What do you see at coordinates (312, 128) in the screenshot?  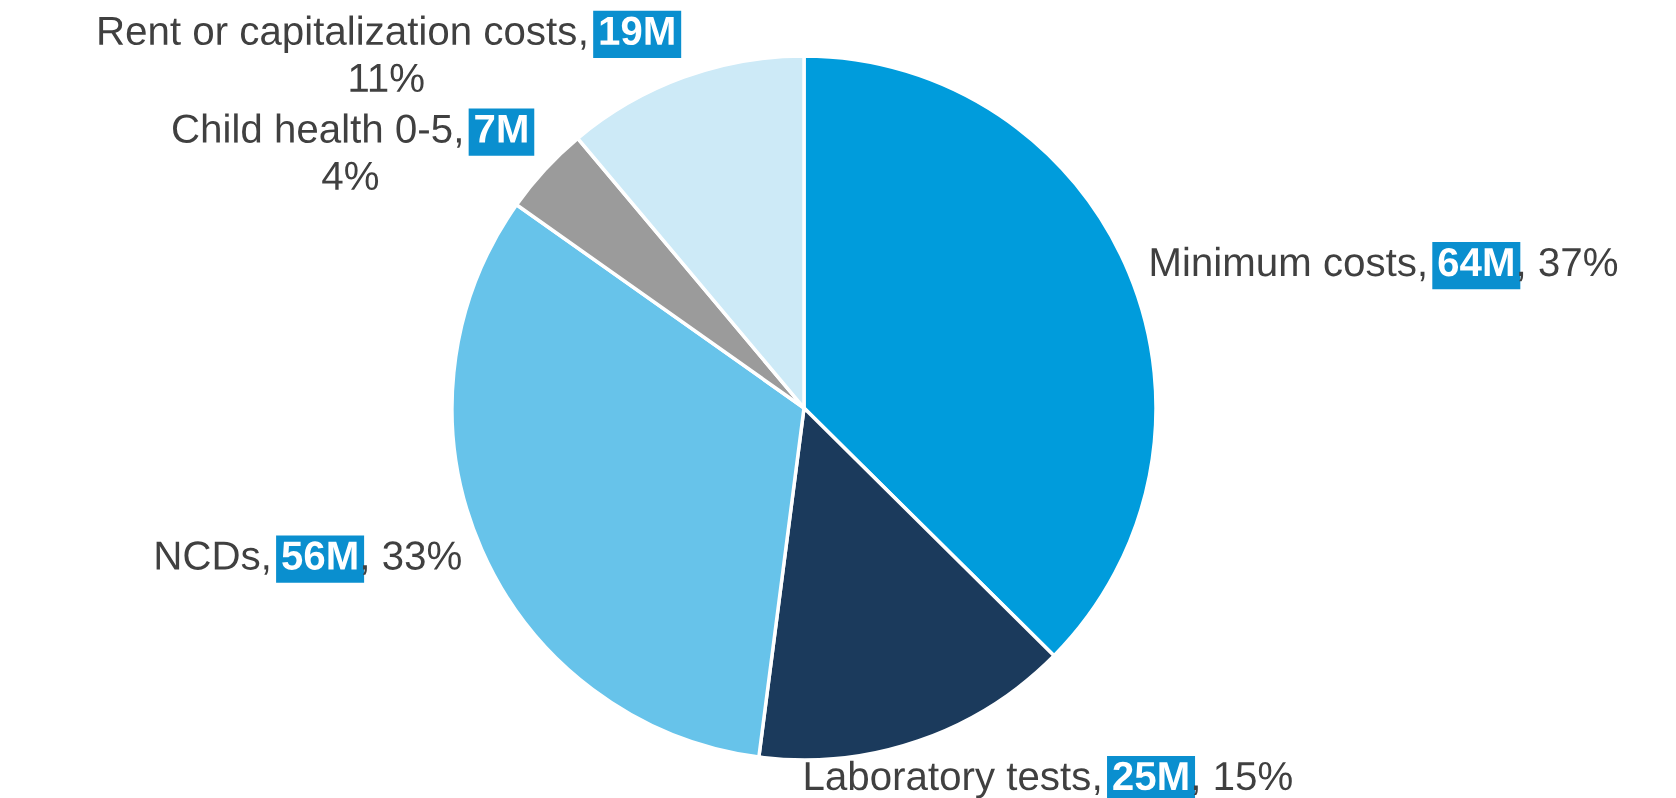 I see `slice-label: Child health 0-5` at bounding box center [312, 128].